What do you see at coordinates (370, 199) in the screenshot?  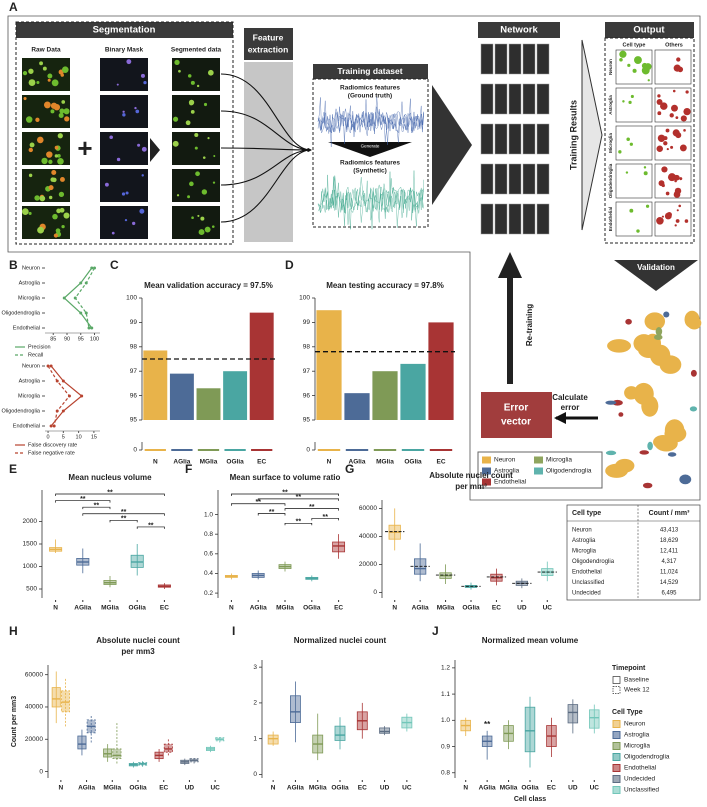 I see `waveform` at bounding box center [370, 199].